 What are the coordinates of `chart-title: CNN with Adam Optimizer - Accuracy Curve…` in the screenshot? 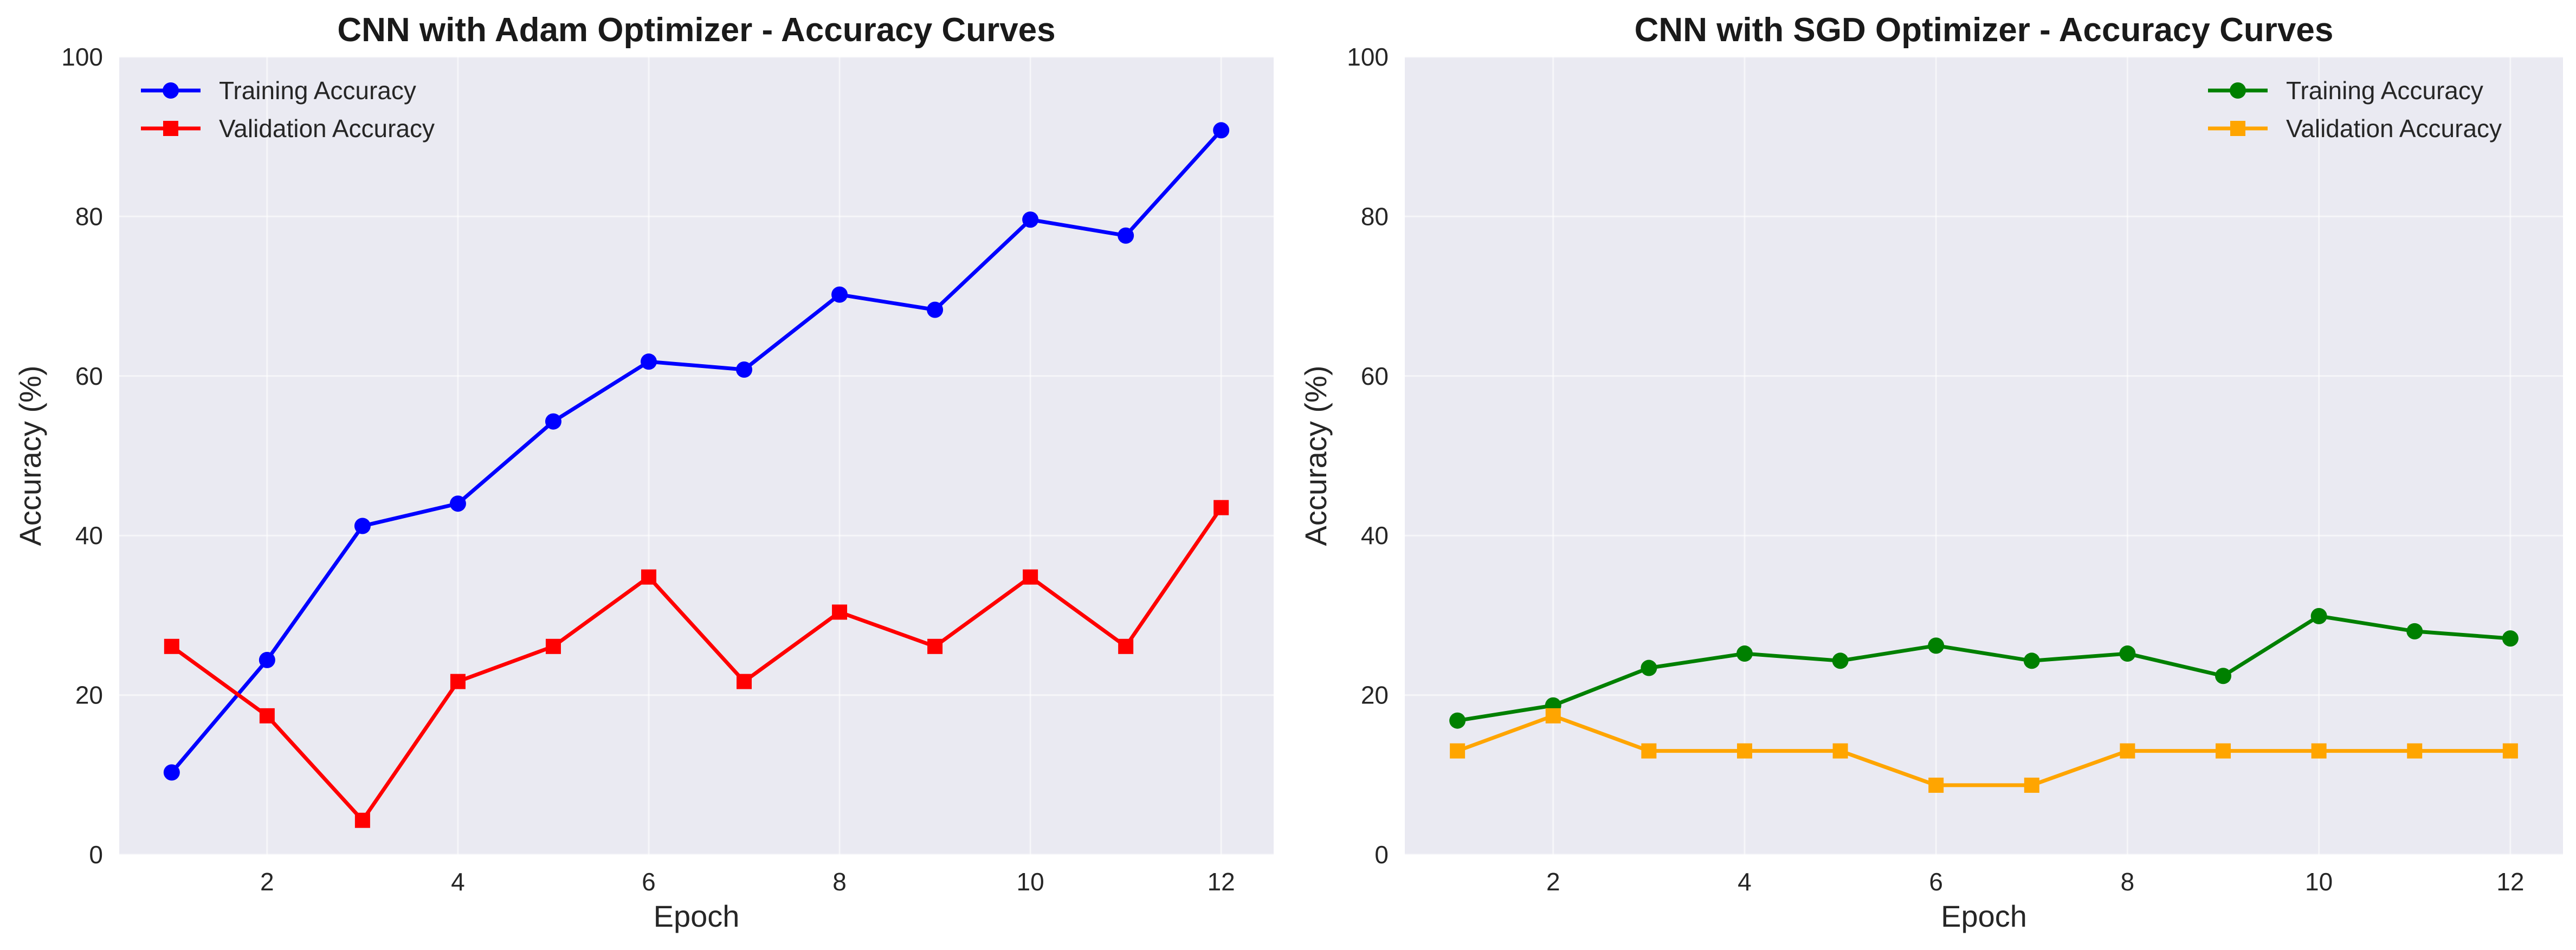 It's located at (696, 30).